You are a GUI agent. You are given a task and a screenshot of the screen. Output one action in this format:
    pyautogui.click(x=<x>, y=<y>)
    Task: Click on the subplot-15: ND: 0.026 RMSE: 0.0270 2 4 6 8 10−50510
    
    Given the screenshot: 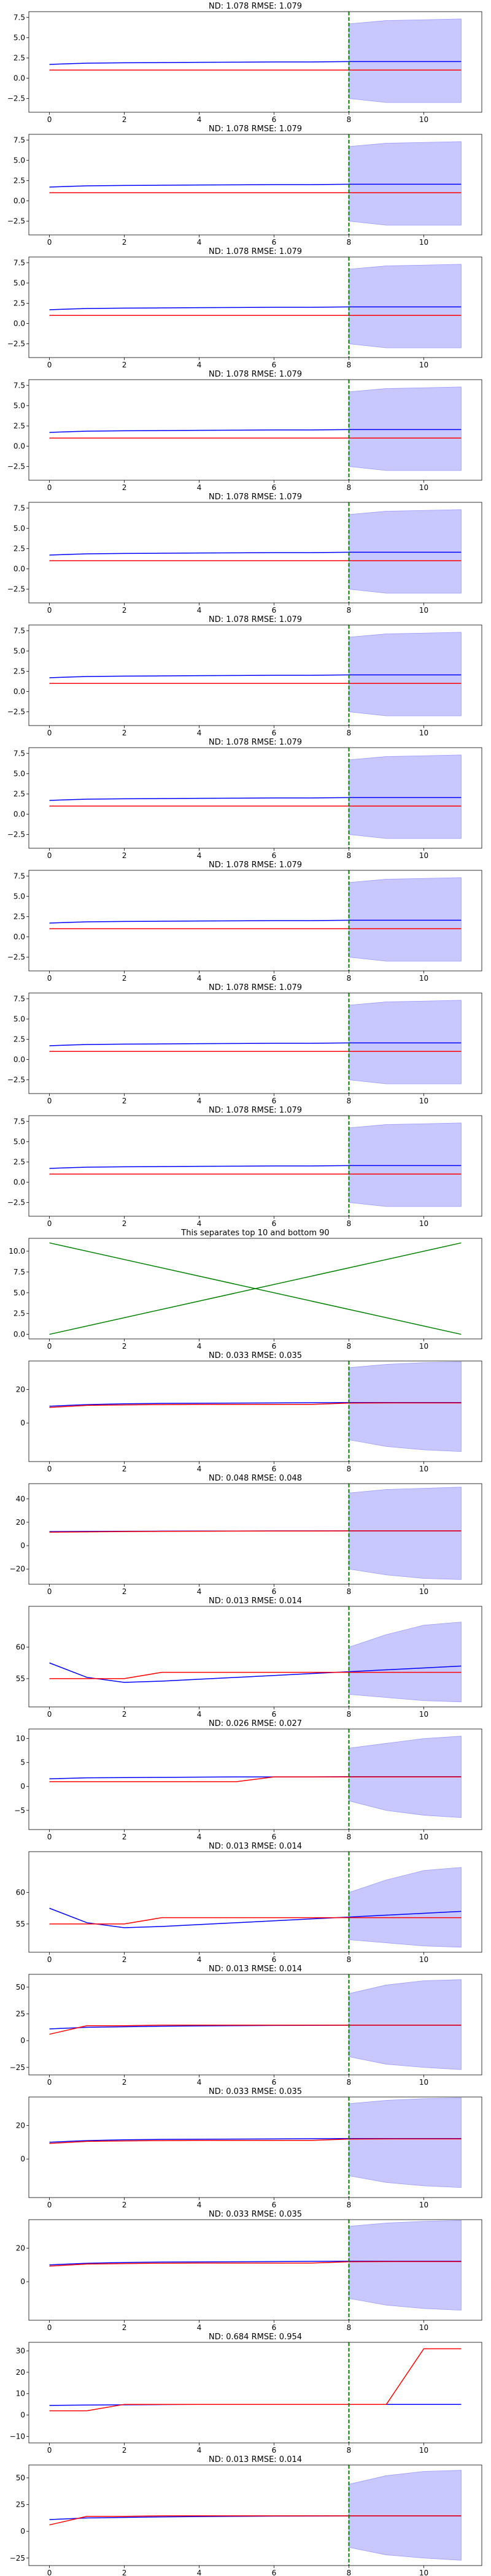 What is the action you would take?
    pyautogui.click(x=248, y=1780)
    